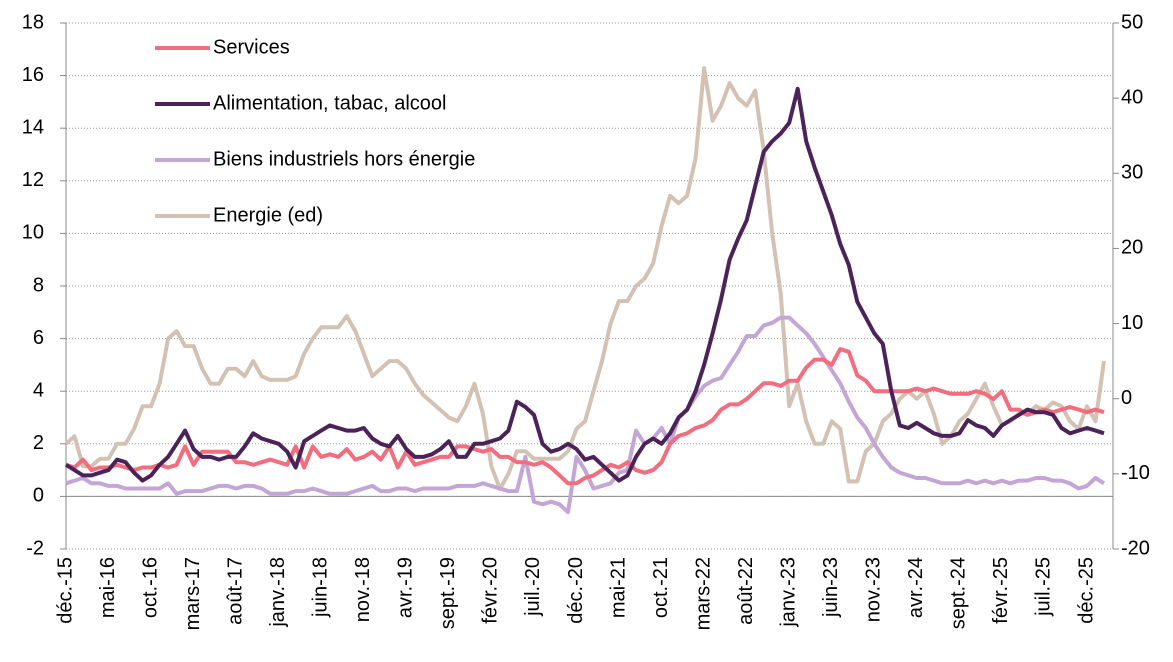 This screenshot has height=662, width=1173. Describe the element at coordinates (1086, 590) in the screenshot. I see `x-tick-label: déc.-25` at that location.